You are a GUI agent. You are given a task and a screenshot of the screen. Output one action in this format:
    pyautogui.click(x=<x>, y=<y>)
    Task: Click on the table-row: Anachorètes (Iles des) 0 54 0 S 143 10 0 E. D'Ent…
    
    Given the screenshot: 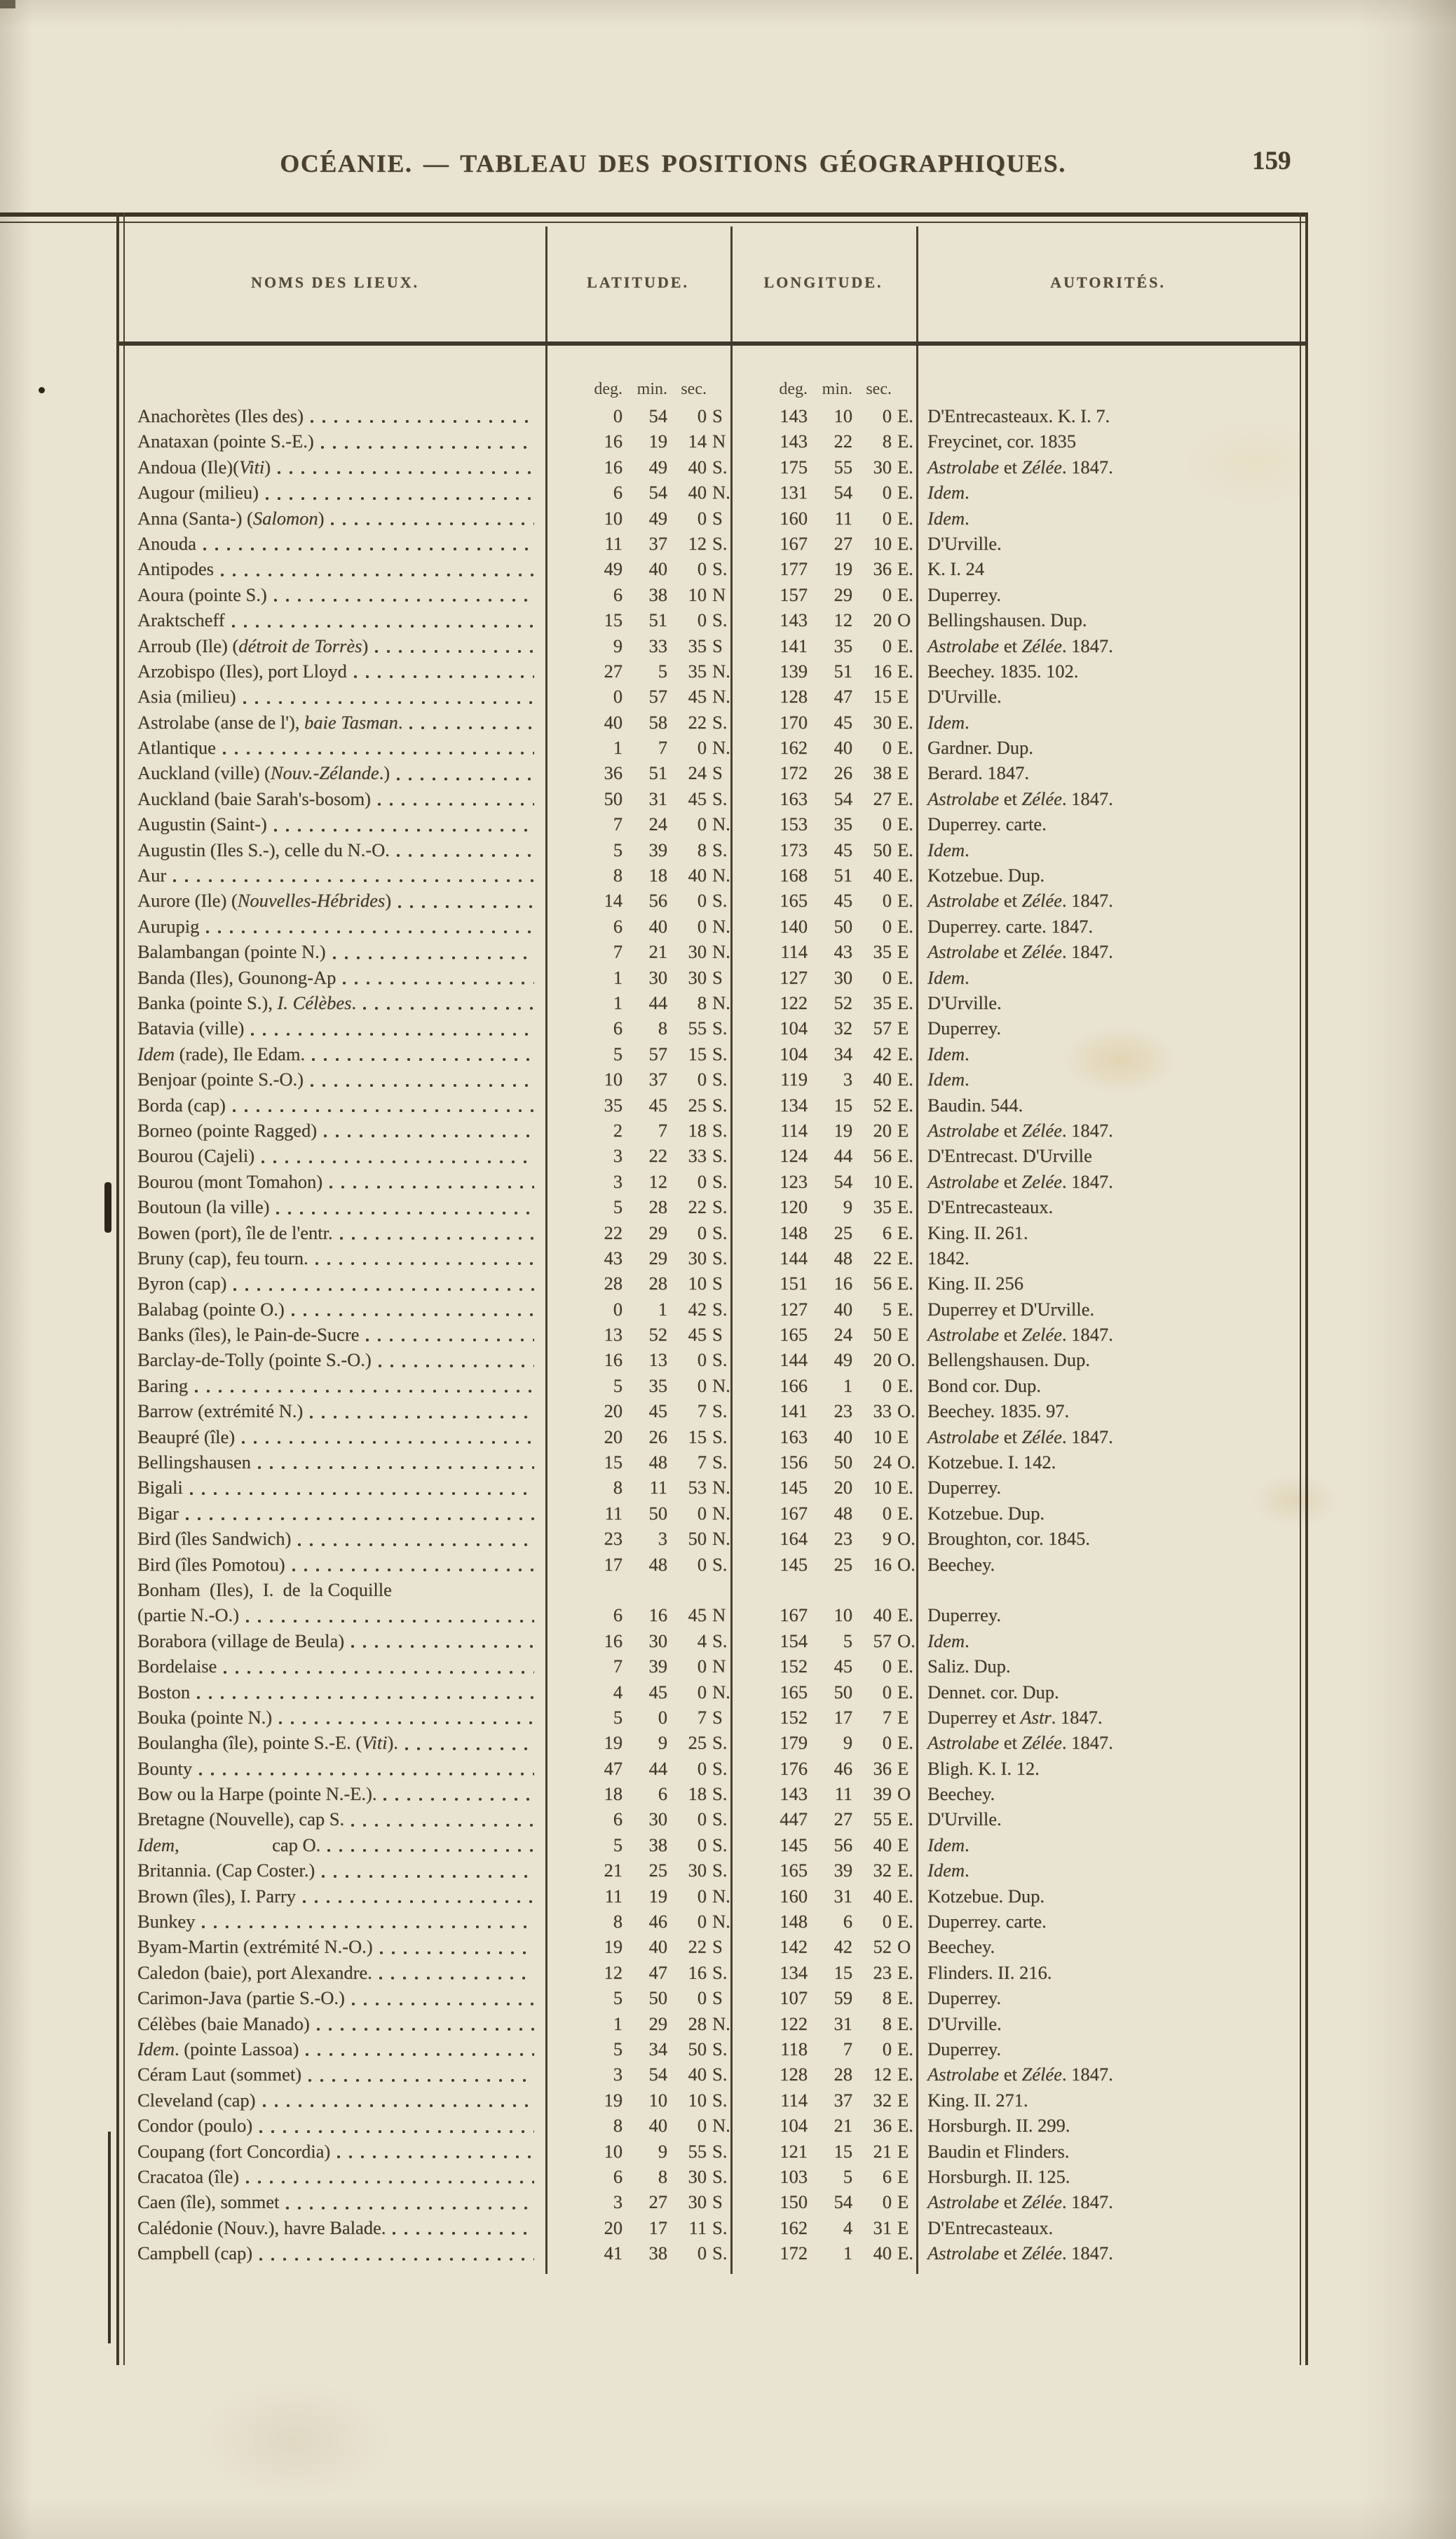 What is the action you would take?
    pyautogui.click(x=712, y=415)
    